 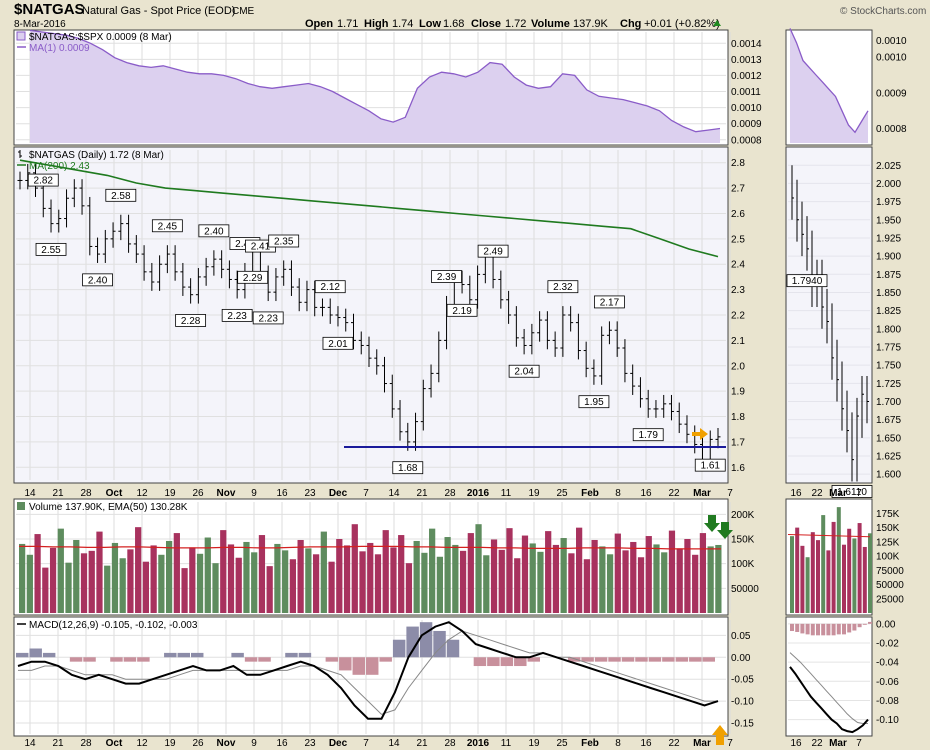 What do you see at coordinates (890, 585) in the screenshot?
I see `y-tick-label-right: 50000` at bounding box center [890, 585].